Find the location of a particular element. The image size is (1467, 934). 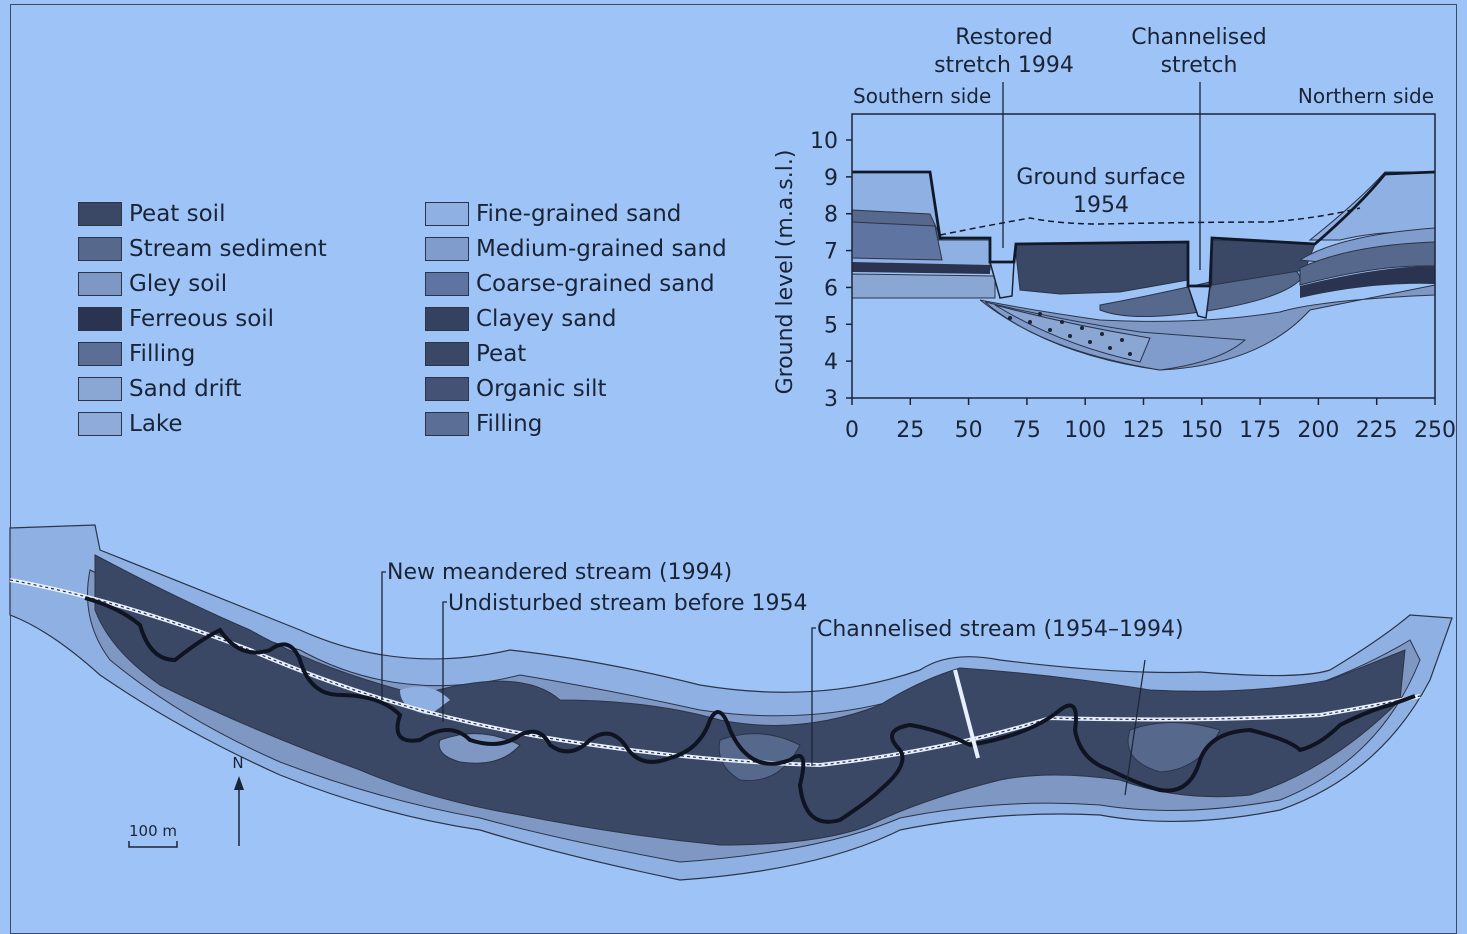

legend-label: Organic silt is located at coordinates (541, 389).